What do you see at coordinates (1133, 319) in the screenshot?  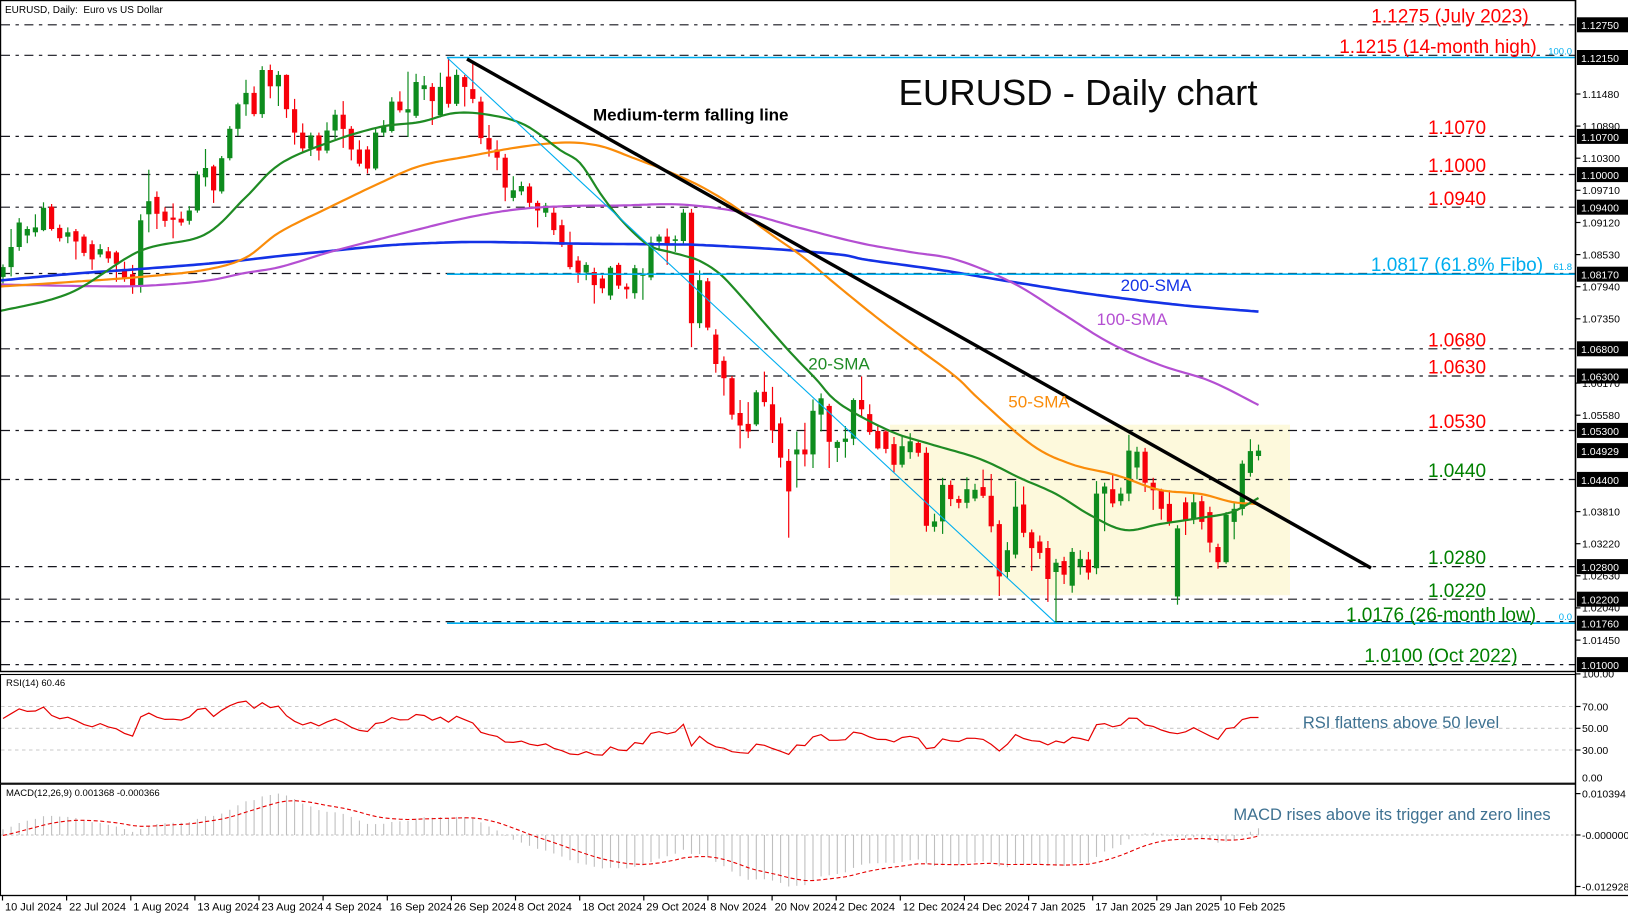 I see `svg-text: 100-SMA` at bounding box center [1133, 319].